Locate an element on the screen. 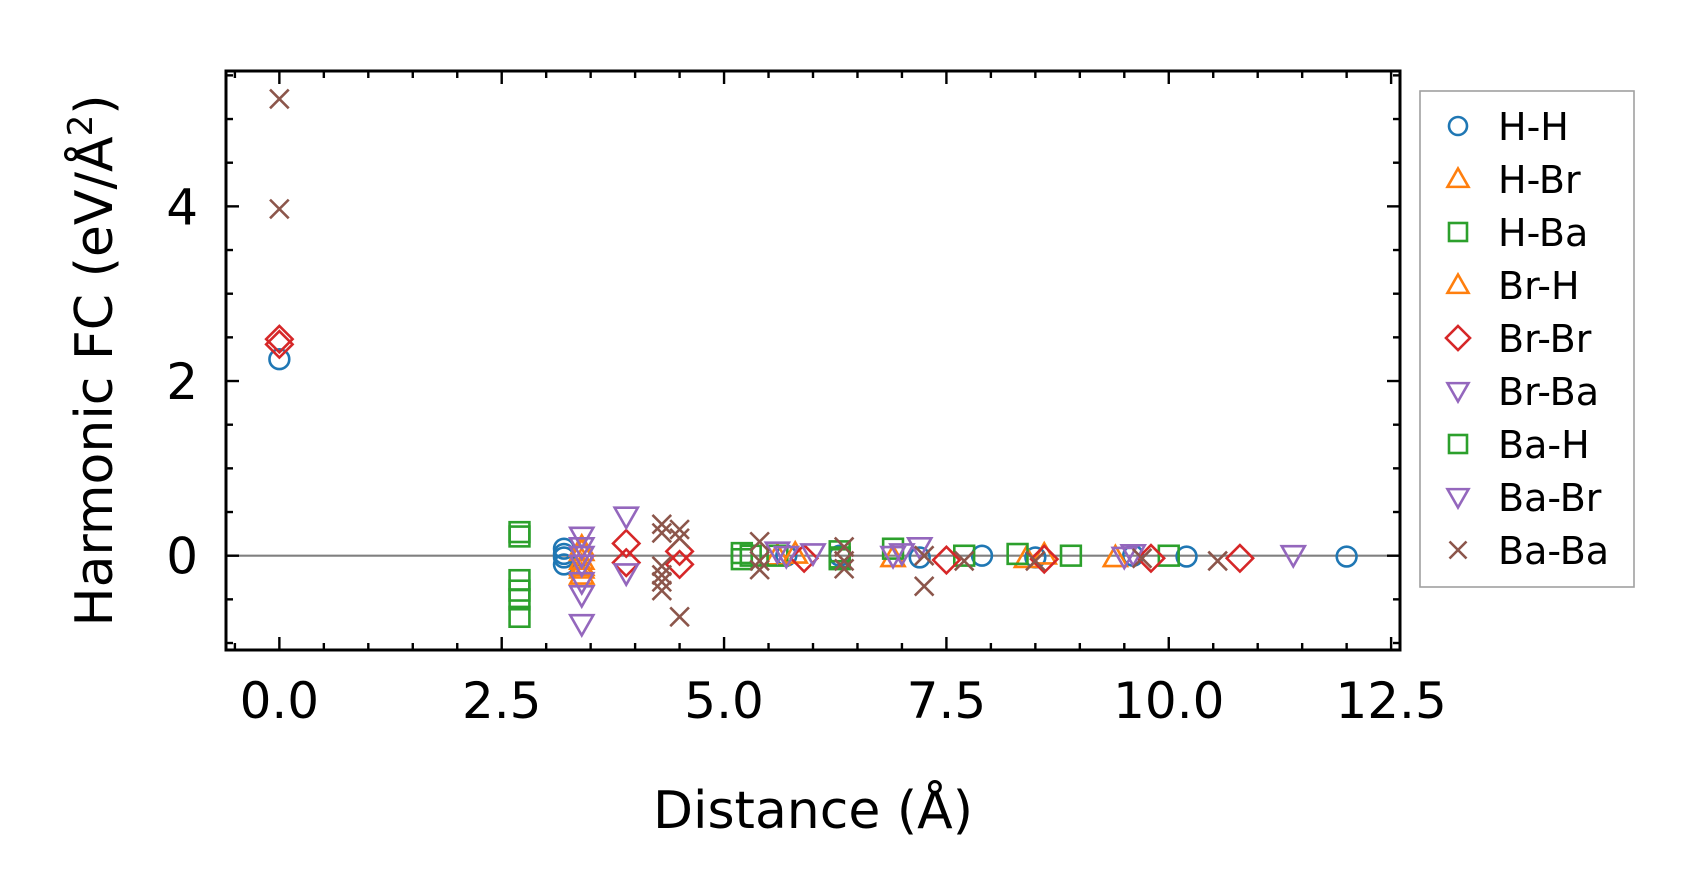  series-br-ba is located at coordinates (937, 572).